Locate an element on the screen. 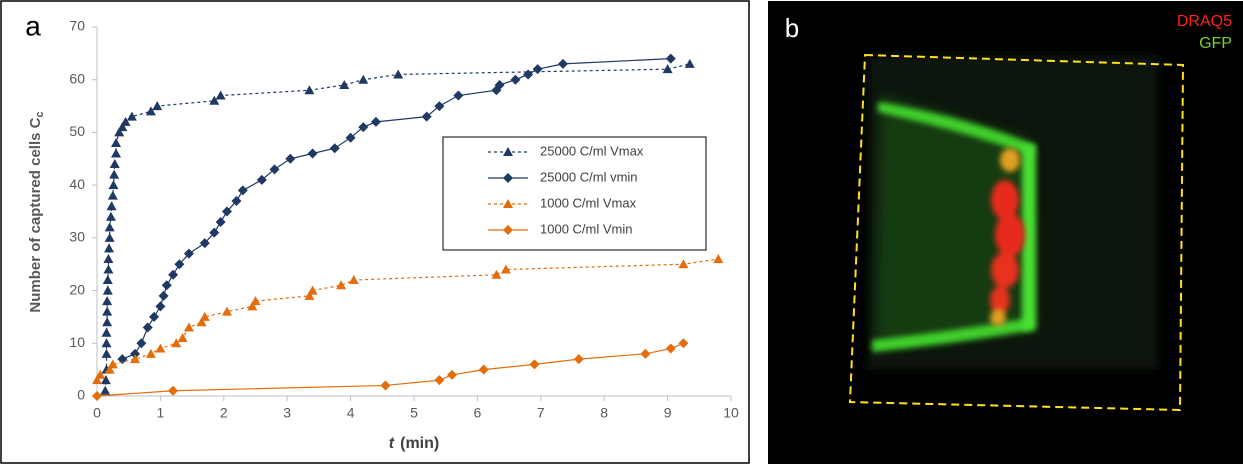  y-axis-label-main: Number of captured cells C is located at coordinates (35, 214).